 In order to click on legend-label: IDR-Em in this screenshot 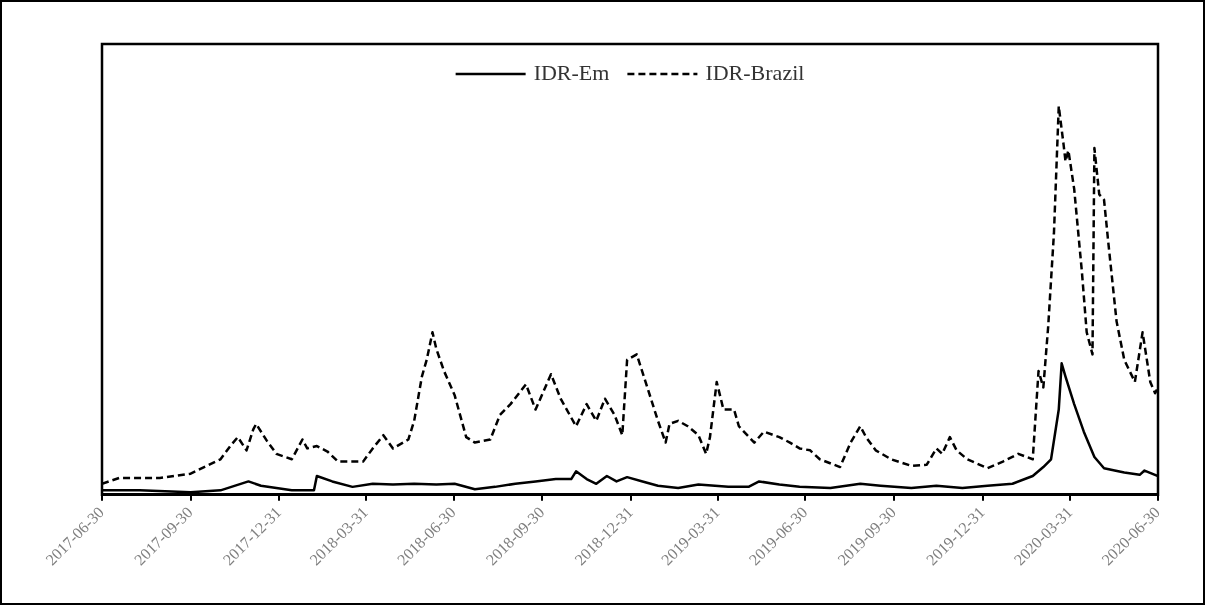, I will do `click(571, 72)`.